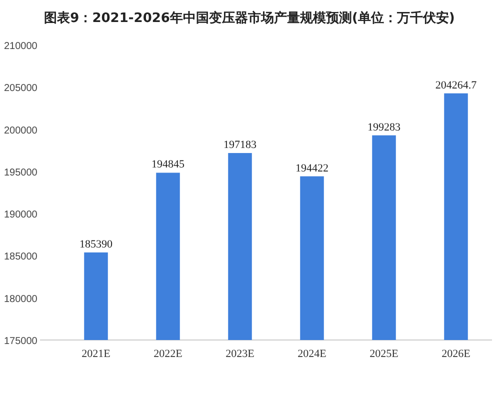 Image resolution: width=499 pixels, height=397 pixels. What do you see at coordinates (168, 164) in the screenshot?
I see `data-label: 194845` at bounding box center [168, 164].